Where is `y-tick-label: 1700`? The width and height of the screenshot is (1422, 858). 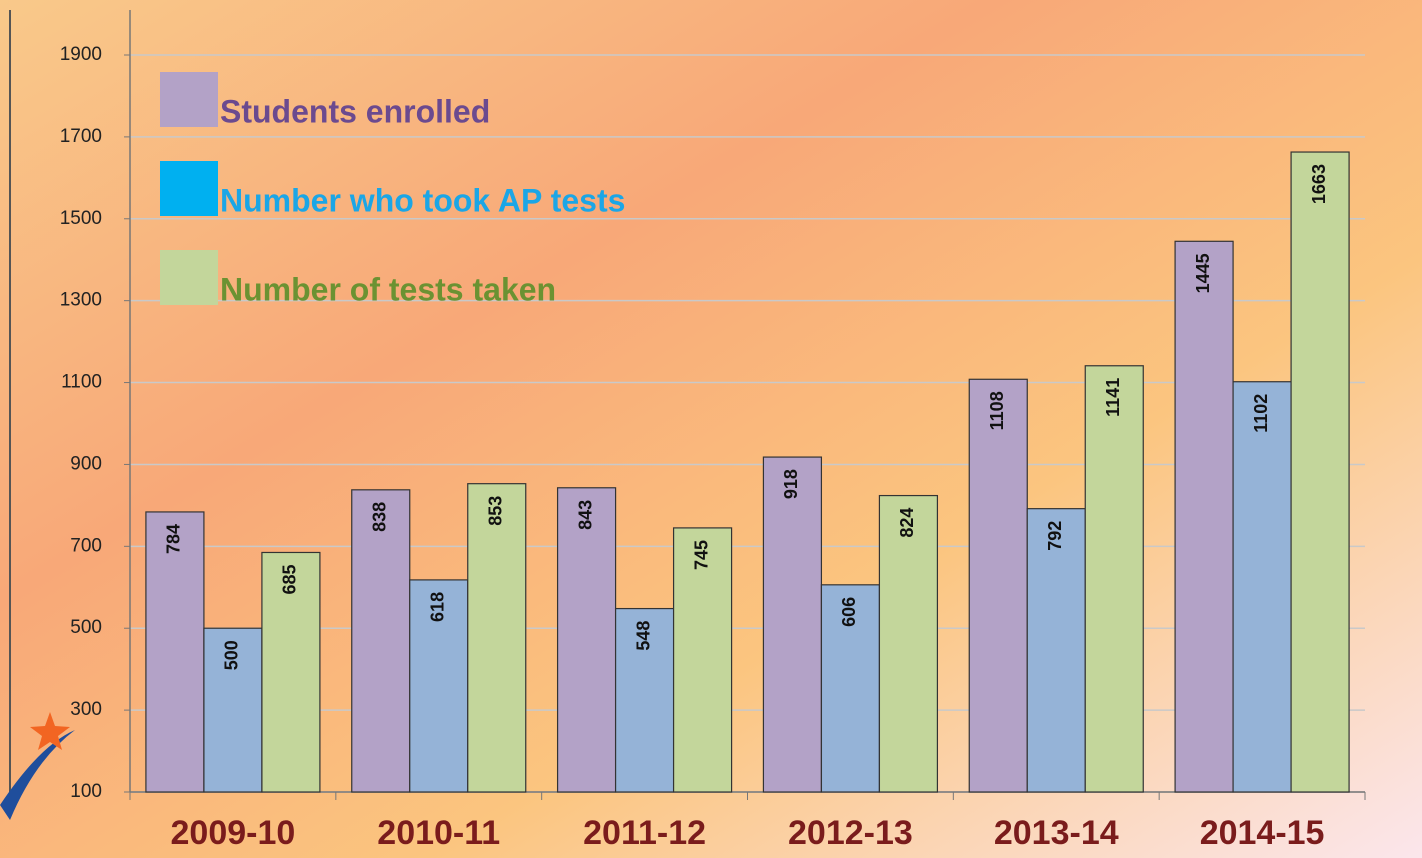 y-tick-label: 1700 is located at coordinates (81, 136).